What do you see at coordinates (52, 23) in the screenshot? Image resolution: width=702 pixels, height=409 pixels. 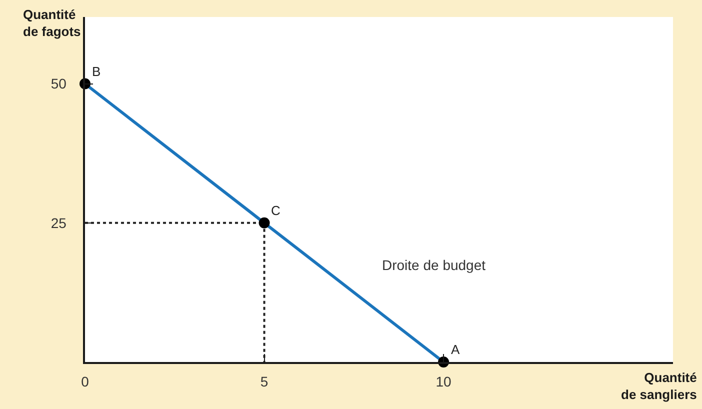 I see `y-axis-title: Quantité de fagots` at bounding box center [52, 23].